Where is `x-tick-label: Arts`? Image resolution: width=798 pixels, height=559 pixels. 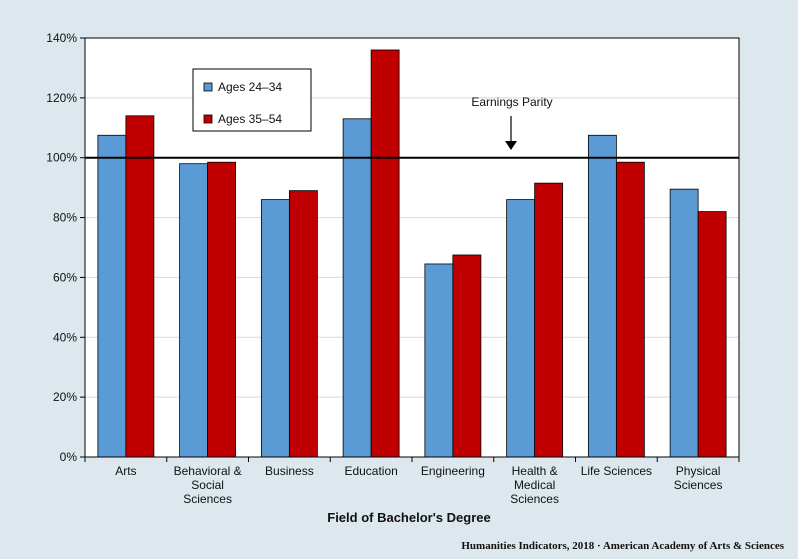
x-tick-label: Arts is located at coordinates (125, 471).